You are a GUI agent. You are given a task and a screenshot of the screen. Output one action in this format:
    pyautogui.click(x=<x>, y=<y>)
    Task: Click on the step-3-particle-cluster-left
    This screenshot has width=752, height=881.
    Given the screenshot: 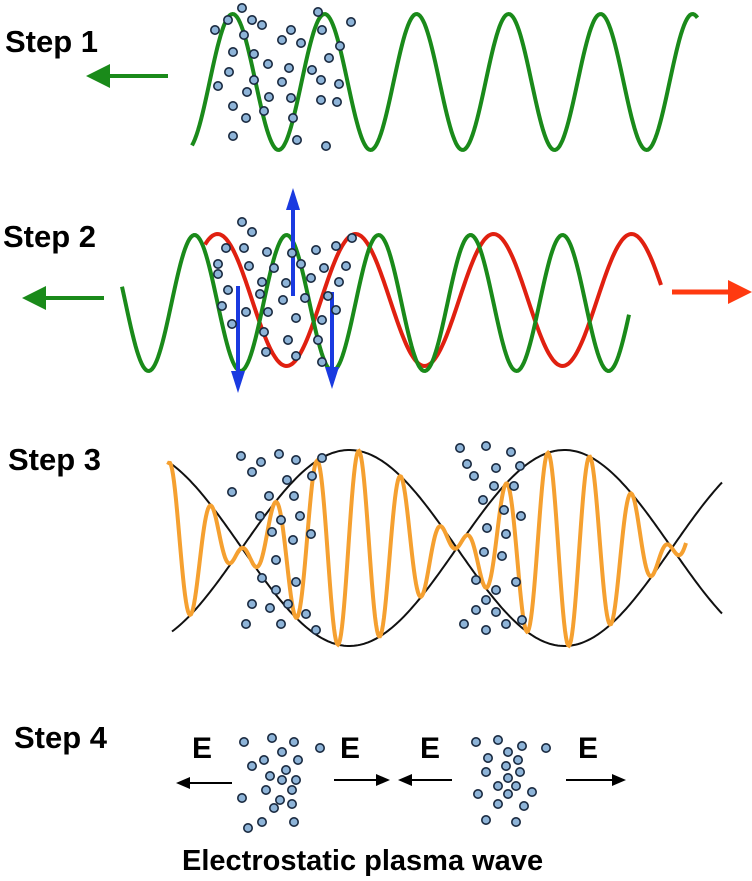 What is the action you would take?
    pyautogui.click(x=277, y=541)
    